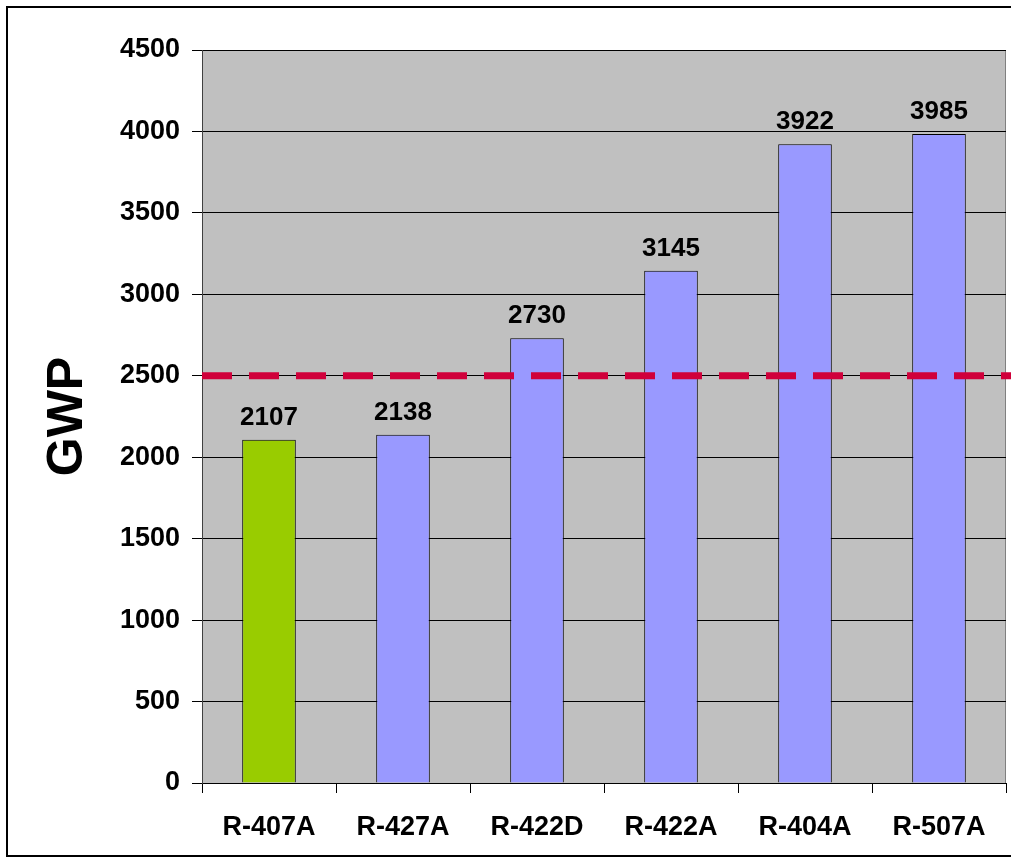 Image resolution: width=1011 pixels, height=863 pixels. Describe the element at coordinates (157, 700) in the screenshot. I see `y-tick-label: 500` at that location.